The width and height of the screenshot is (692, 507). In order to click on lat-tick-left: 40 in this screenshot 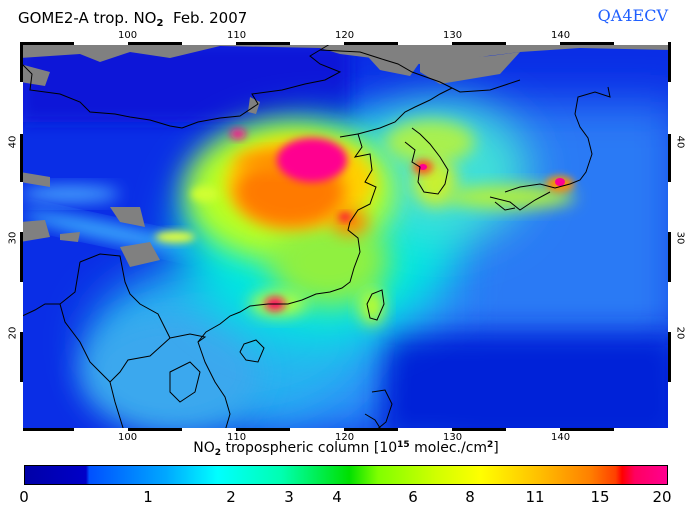, I will do `click(13, 142)`.